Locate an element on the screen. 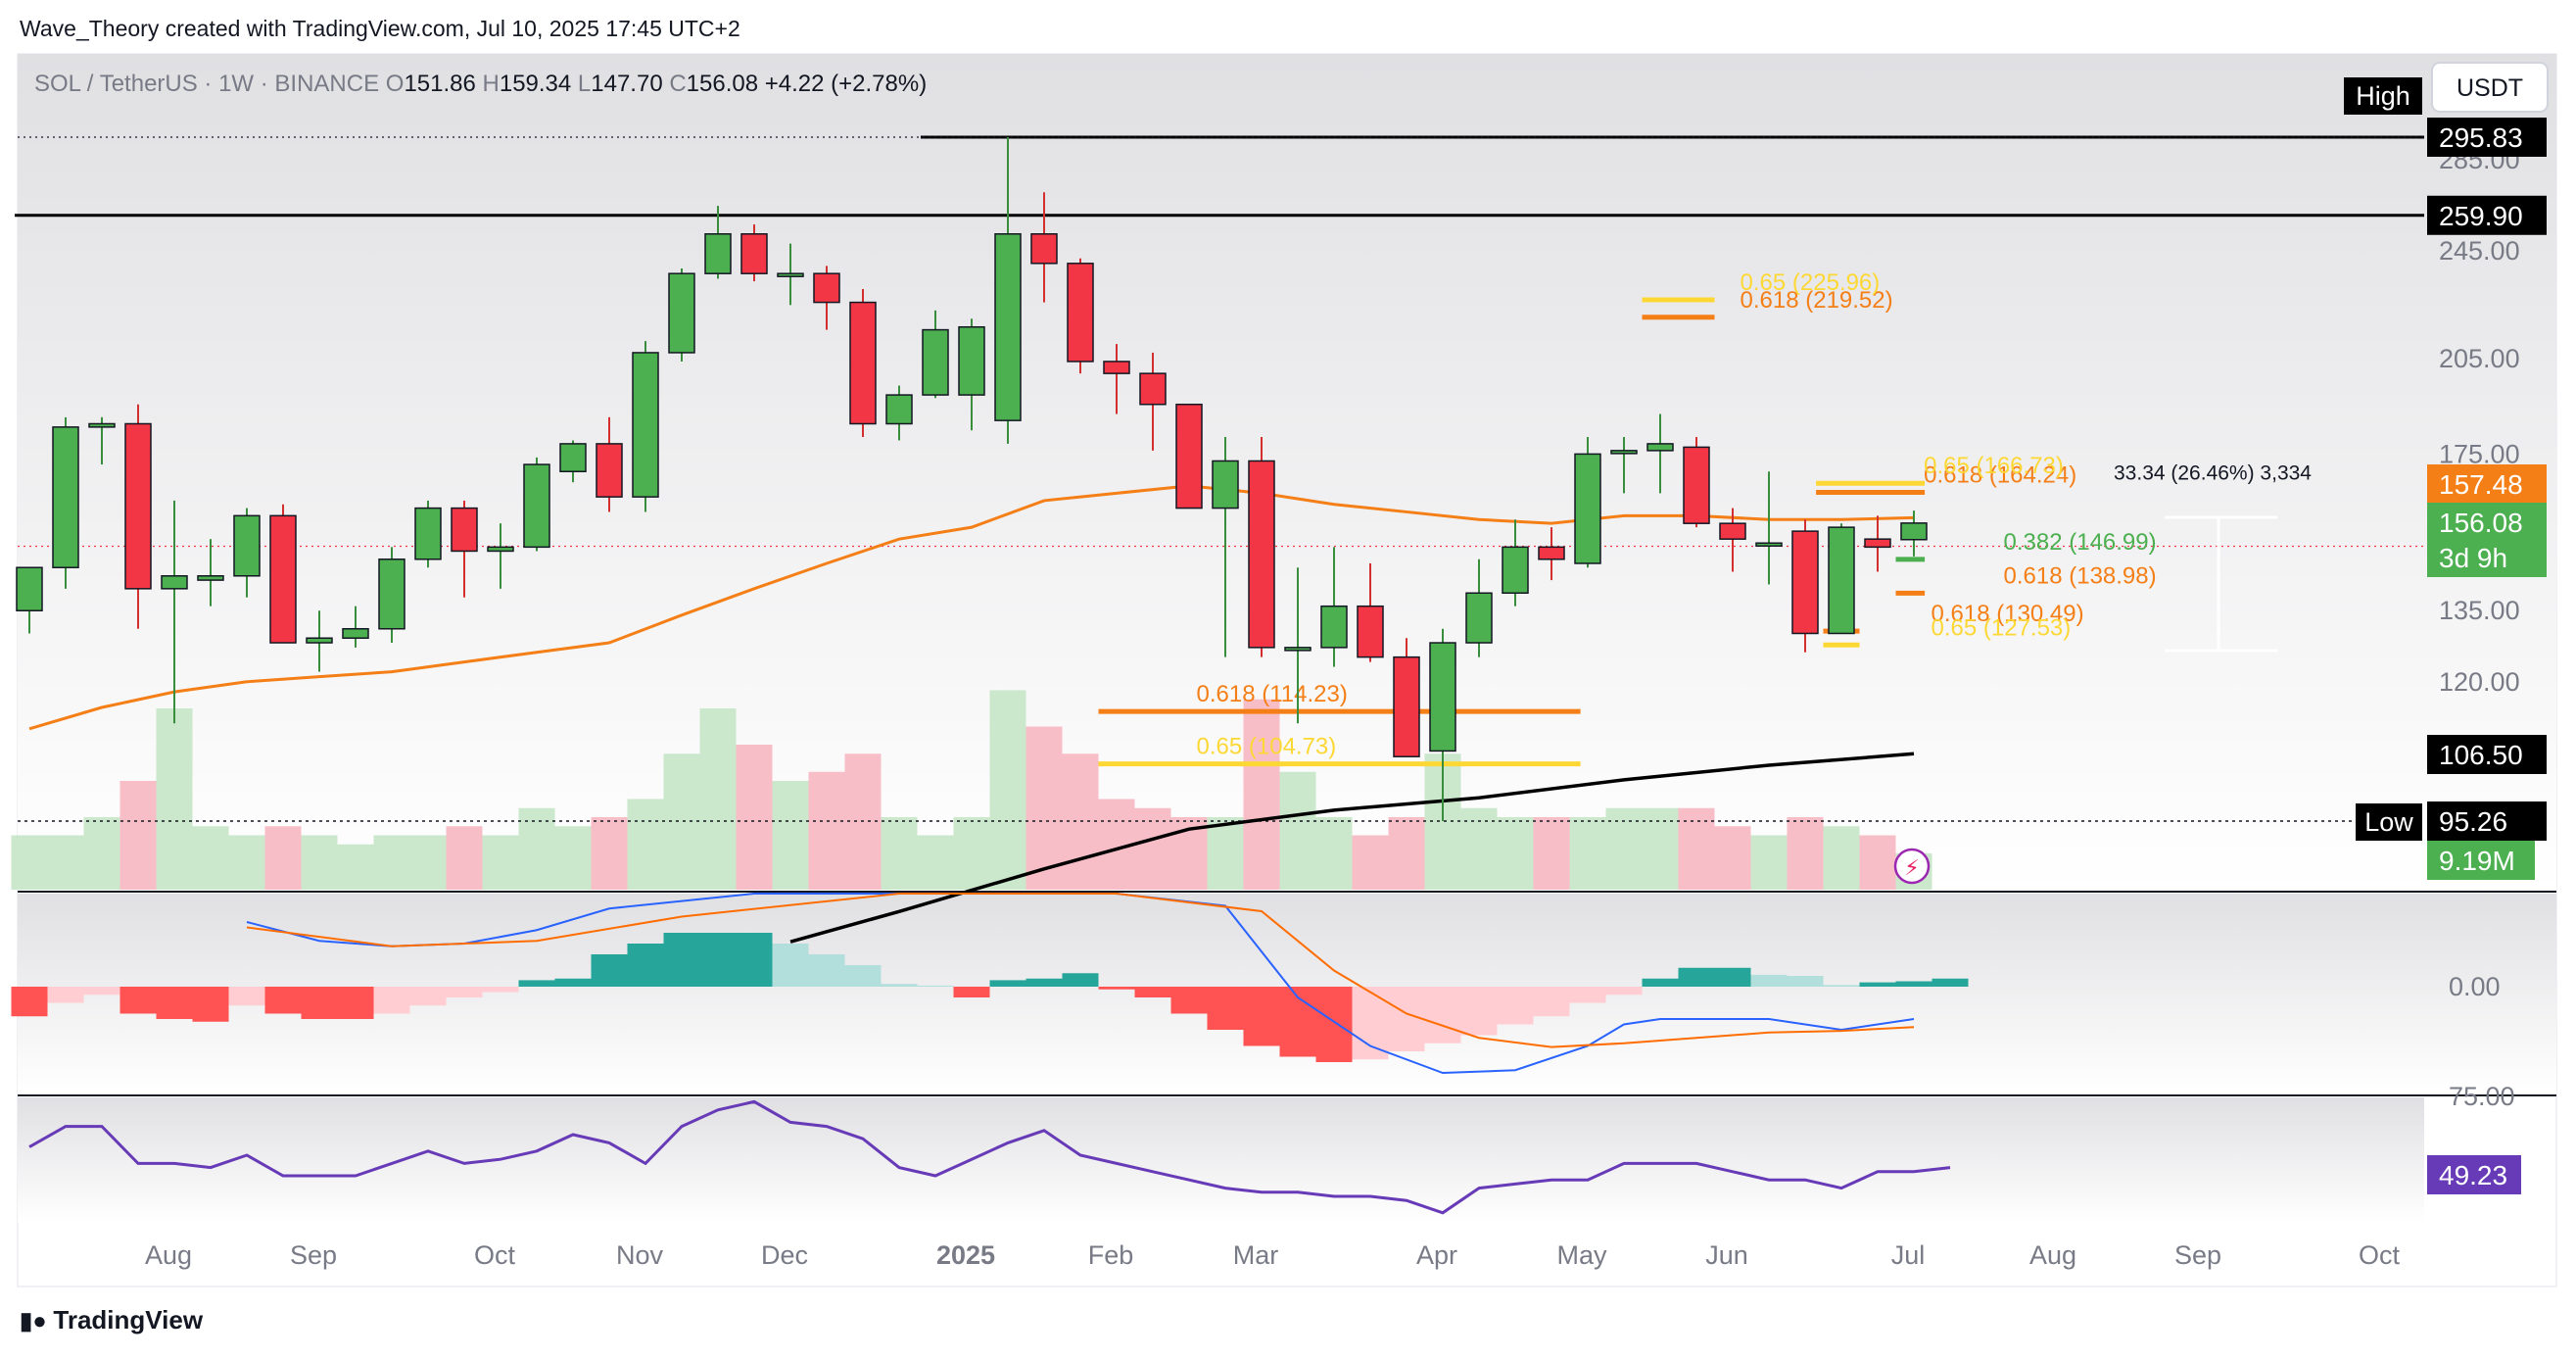 Image resolution: width=2576 pixels, height=1359 pixels. high-price-tag: 295.83 is located at coordinates (2481, 137).